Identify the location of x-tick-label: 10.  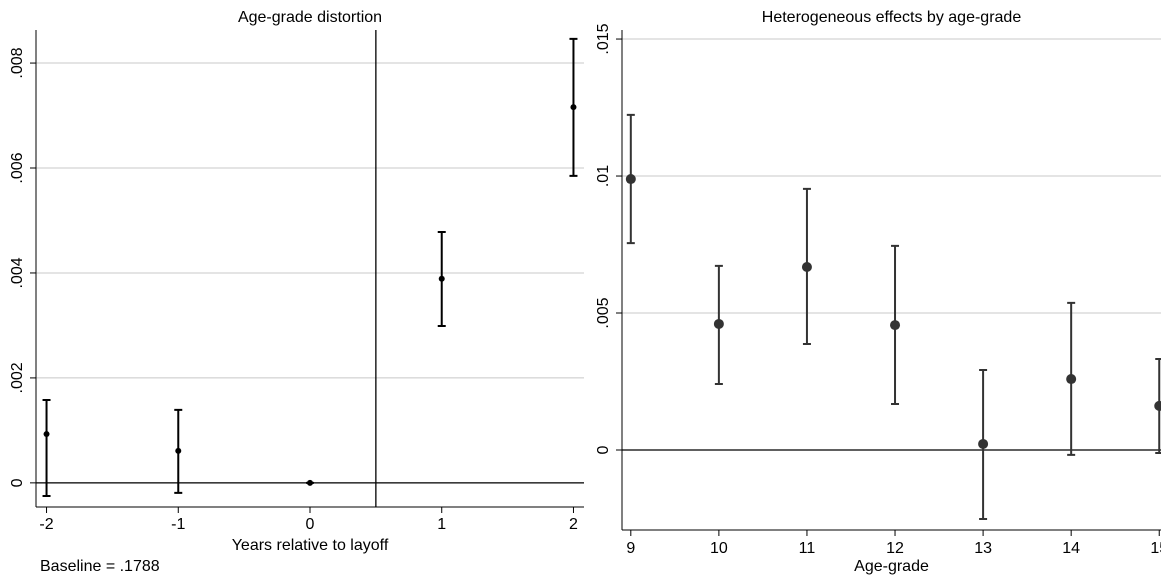
(719, 548).